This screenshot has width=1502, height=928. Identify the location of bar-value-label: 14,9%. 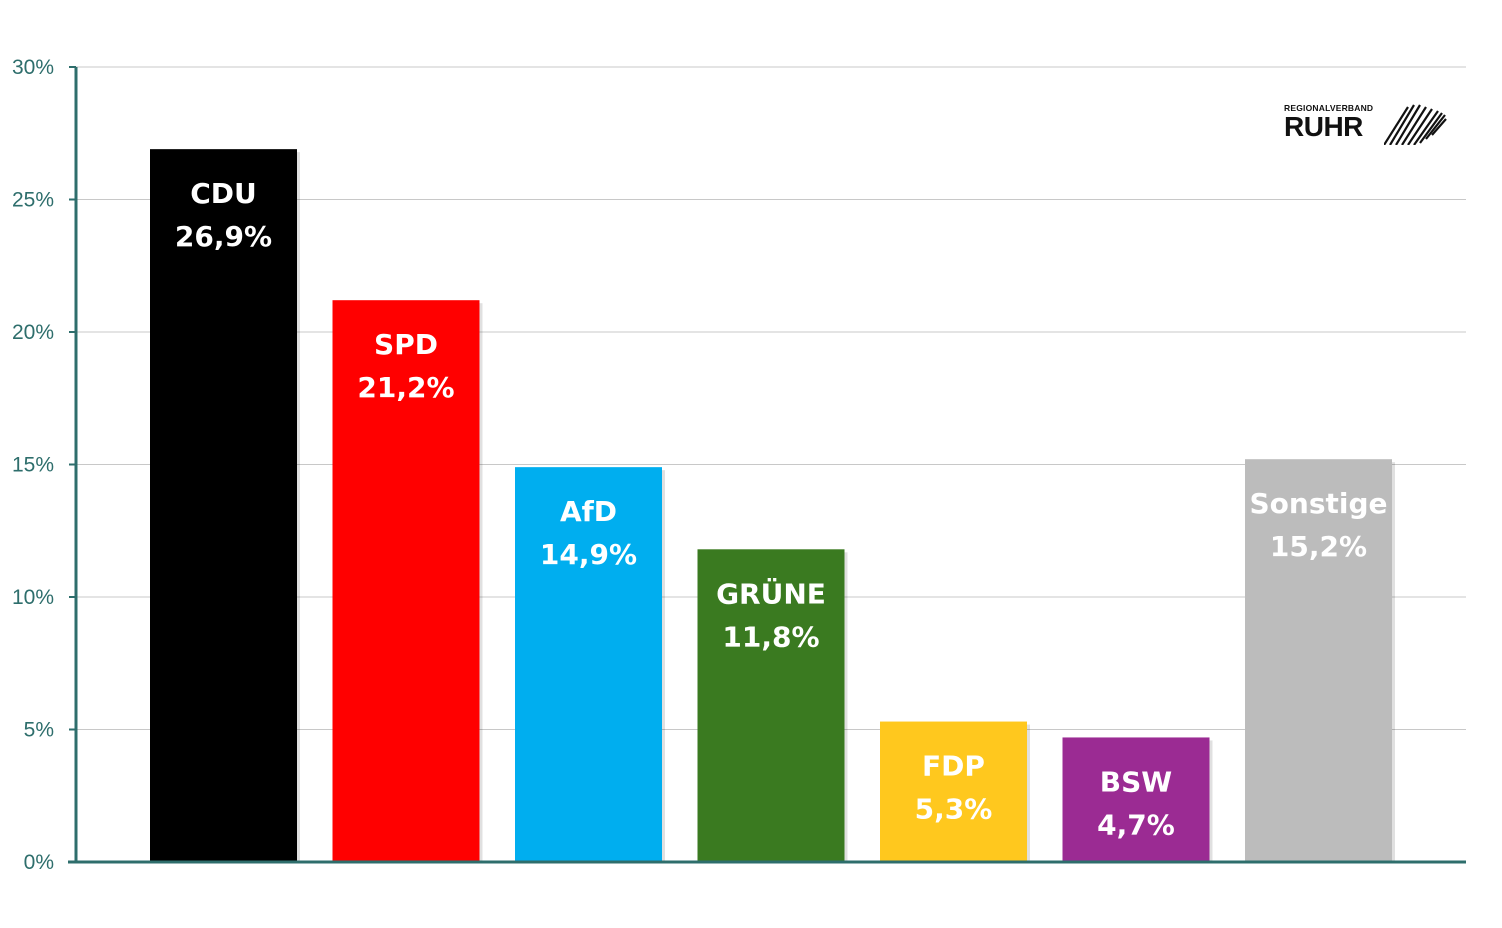
(588, 554).